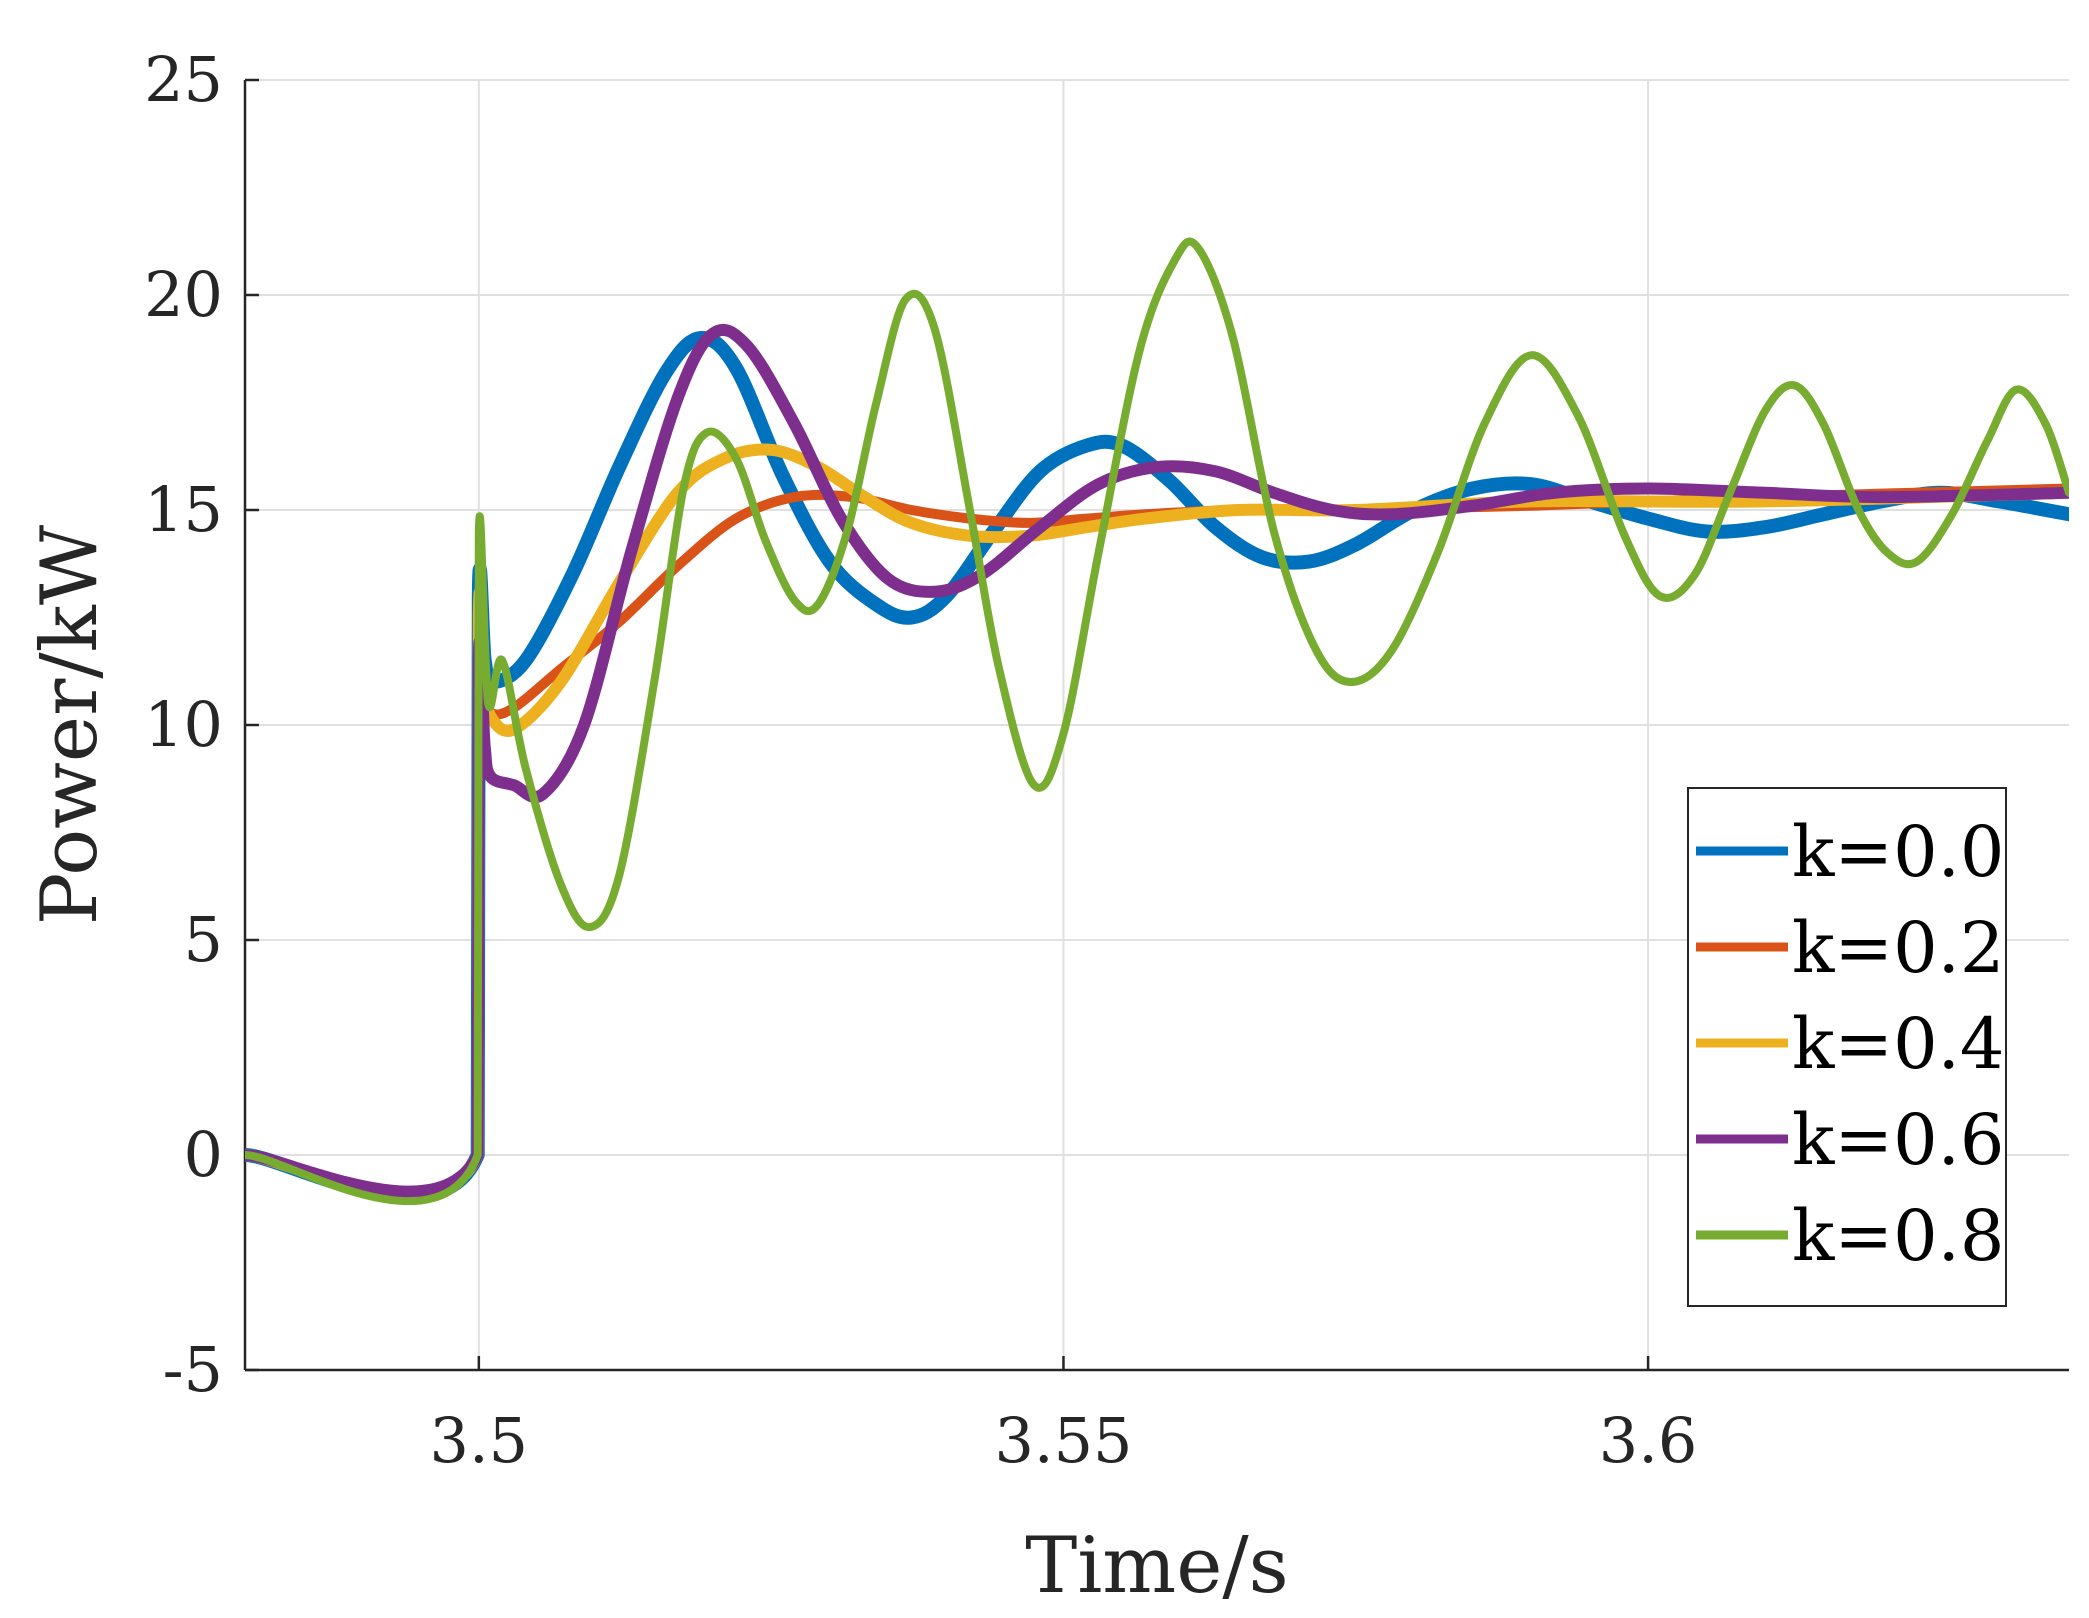 The height and width of the screenshot is (1618, 2089). What do you see at coordinates (203, 1154) in the screenshot?
I see `y-tick-label: 0` at bounding box center [203, 1154].